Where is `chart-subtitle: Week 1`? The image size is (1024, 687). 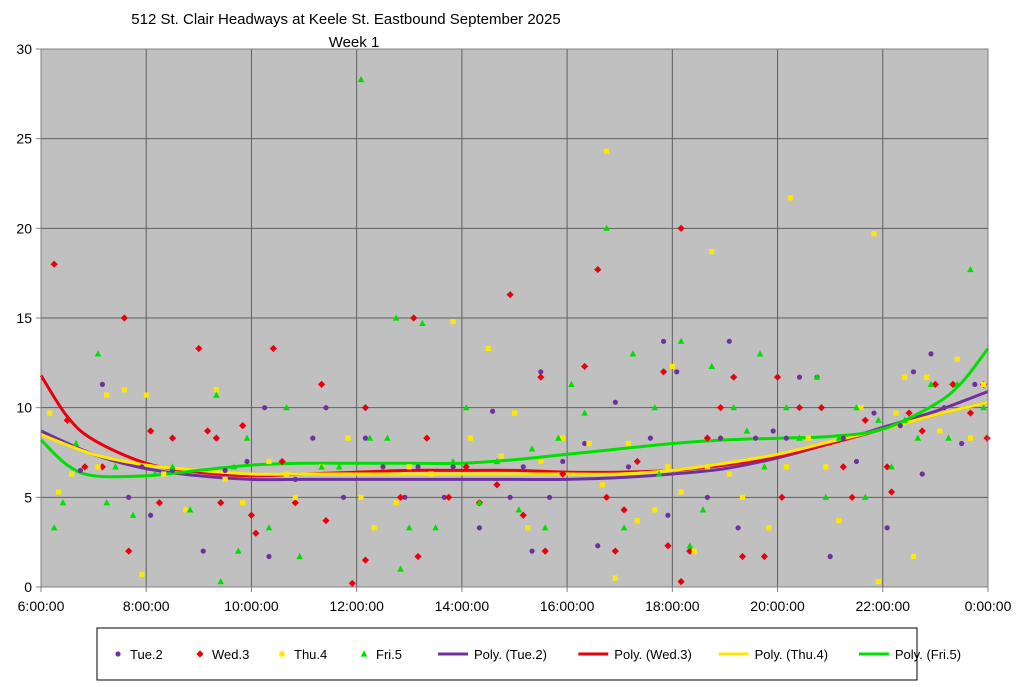
chart-subtitle: Week 1 is located at coordinates (354, 42).